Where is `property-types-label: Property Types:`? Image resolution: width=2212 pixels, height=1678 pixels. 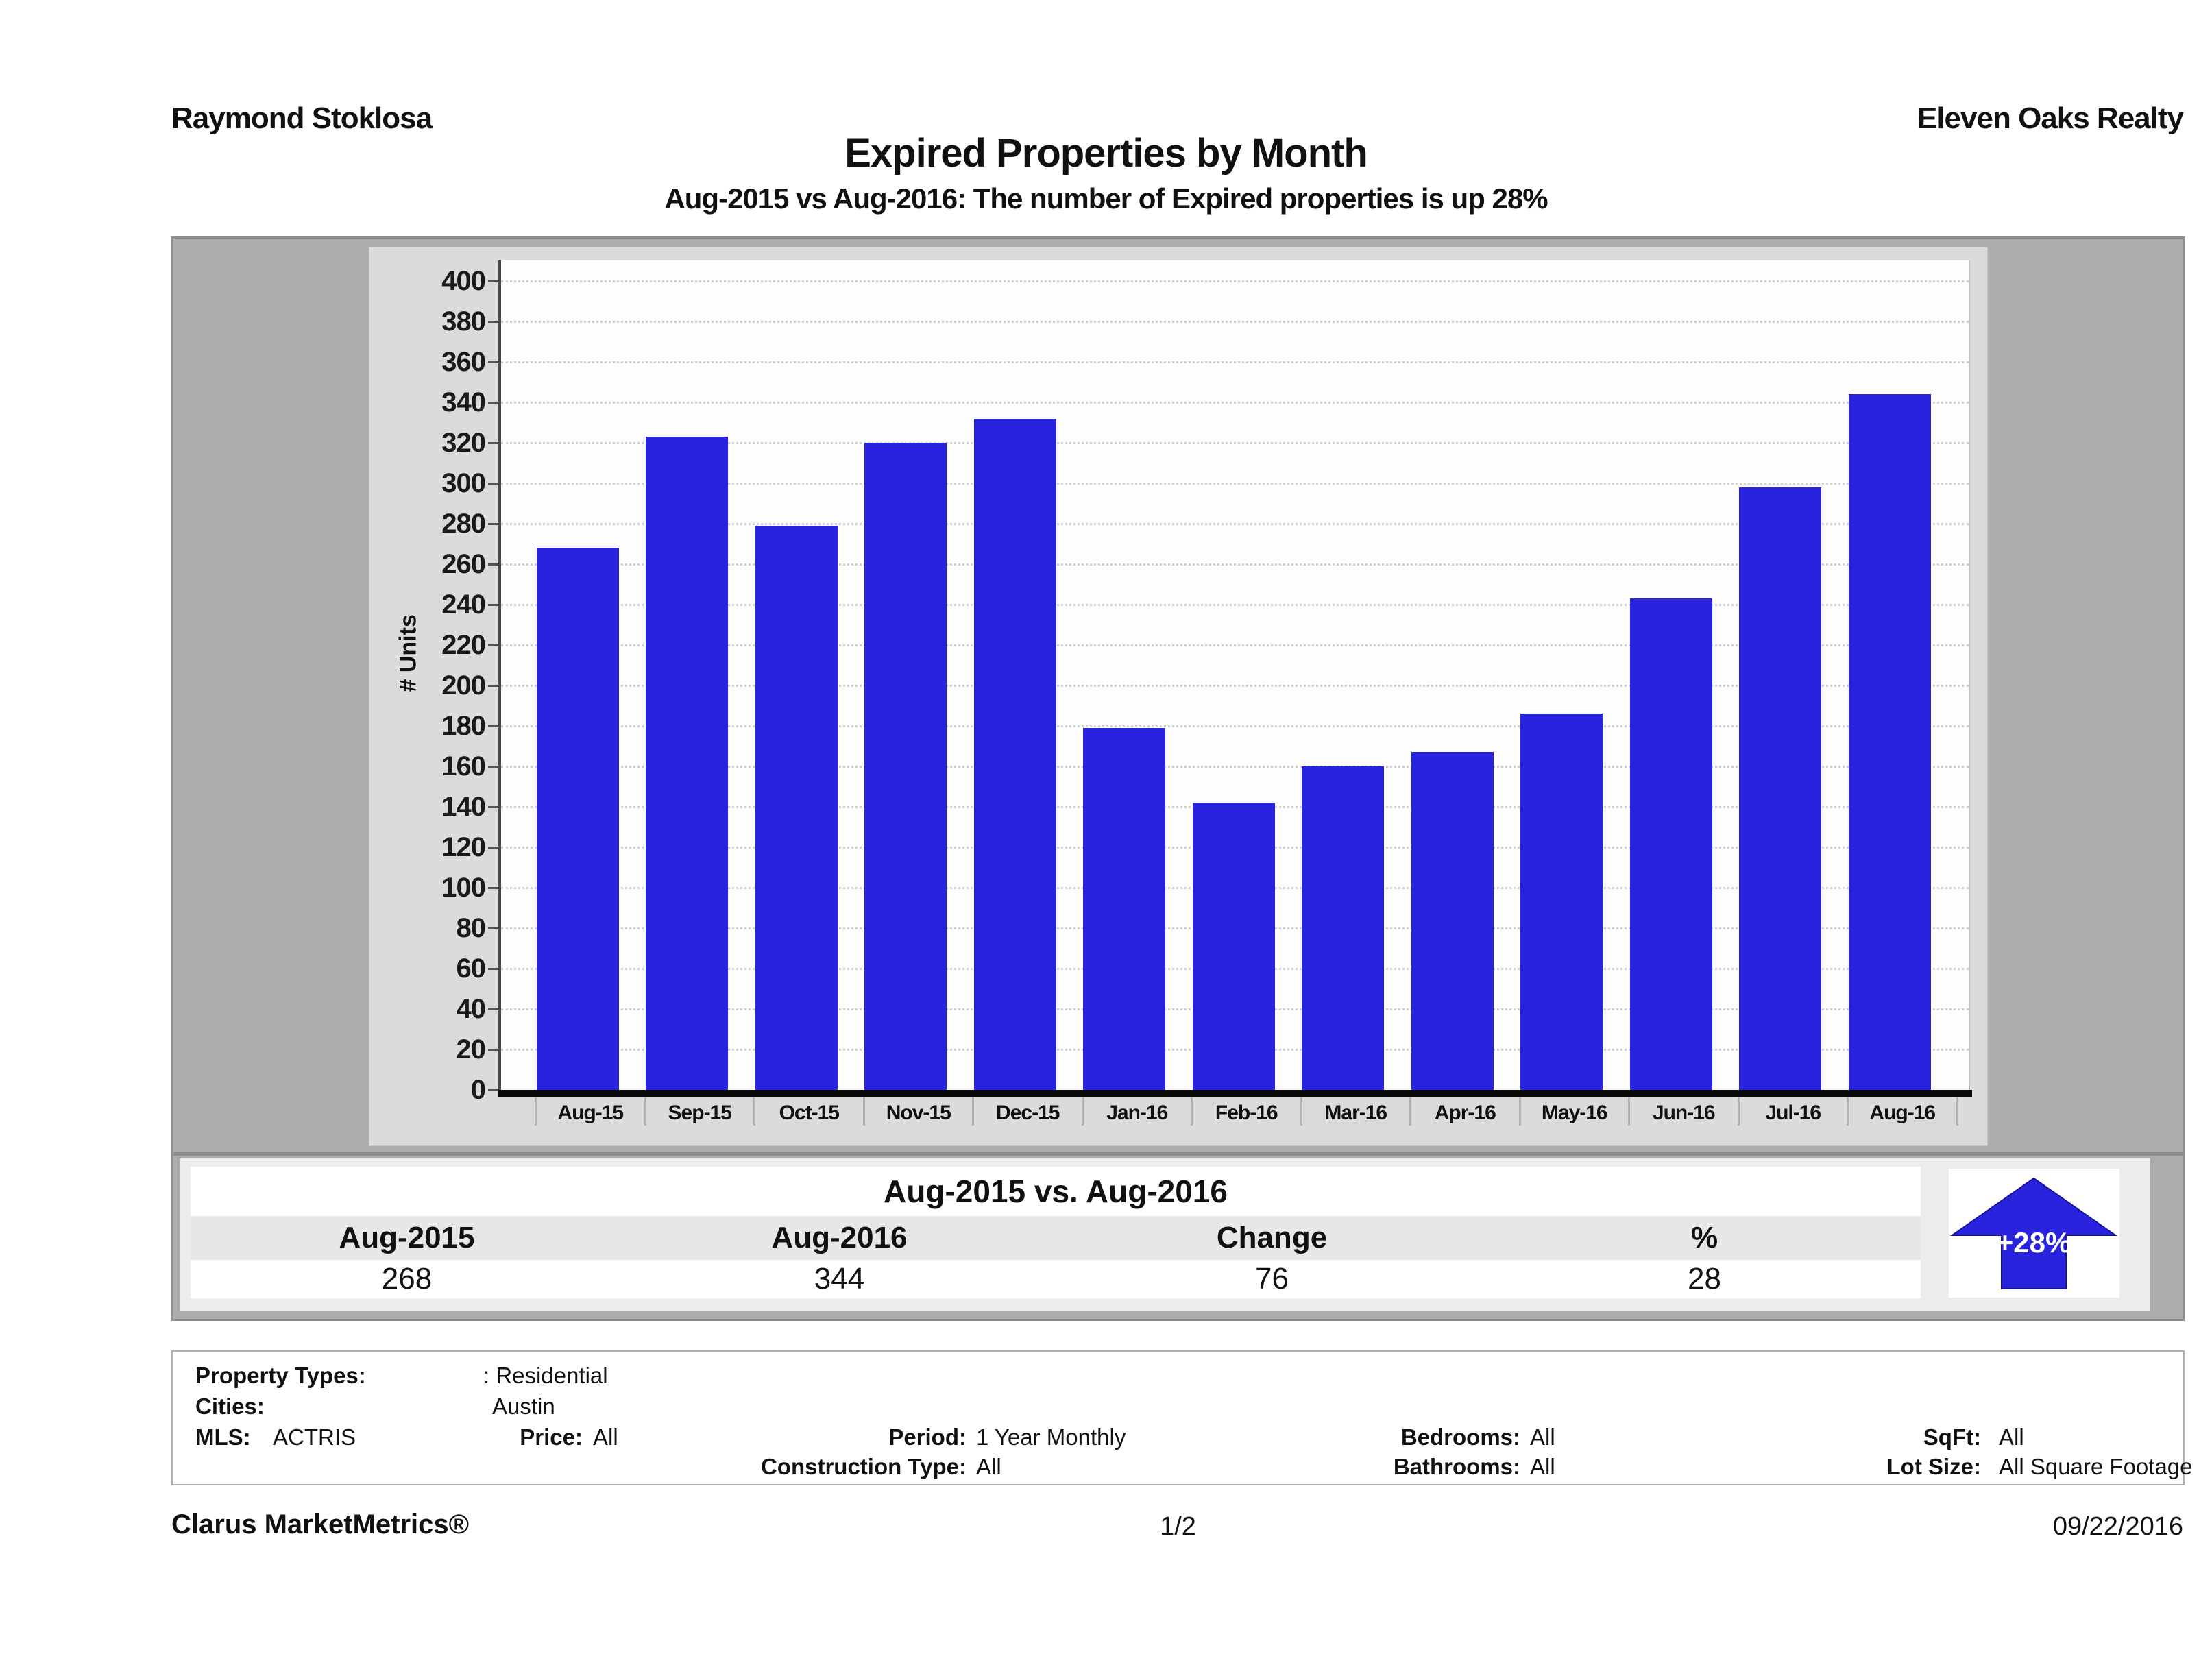 property-types-label: Property Types: is located at coordinates (280, 1375).